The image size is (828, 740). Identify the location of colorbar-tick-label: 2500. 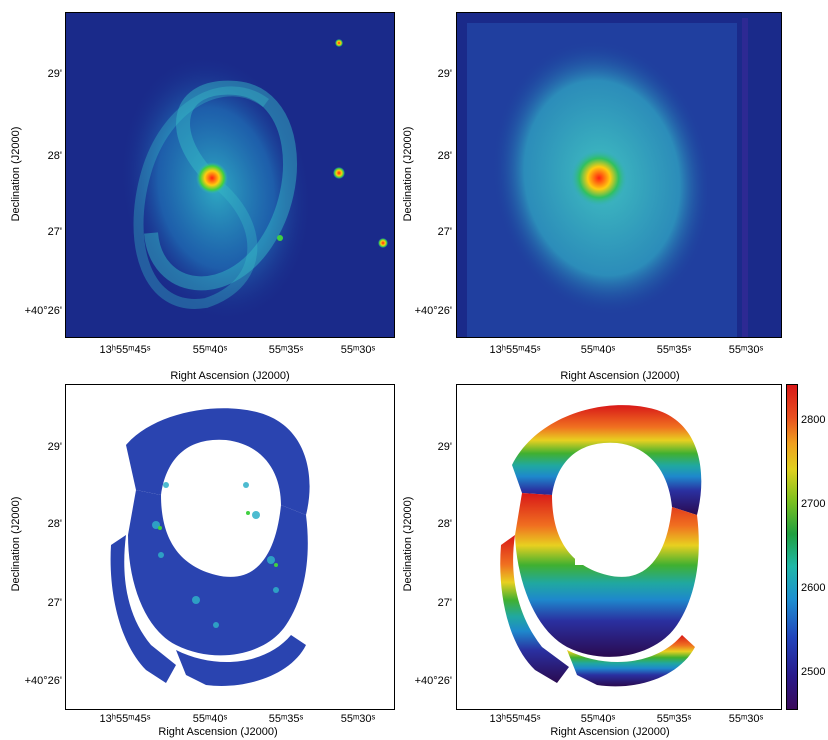
(813, 672).